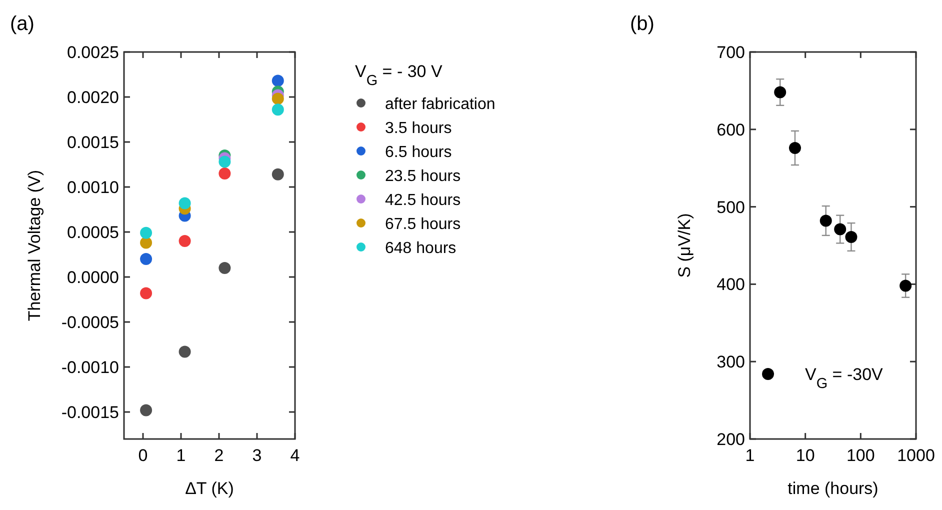  I want to click on x-axis-title: time (hours), so click(833, 488).